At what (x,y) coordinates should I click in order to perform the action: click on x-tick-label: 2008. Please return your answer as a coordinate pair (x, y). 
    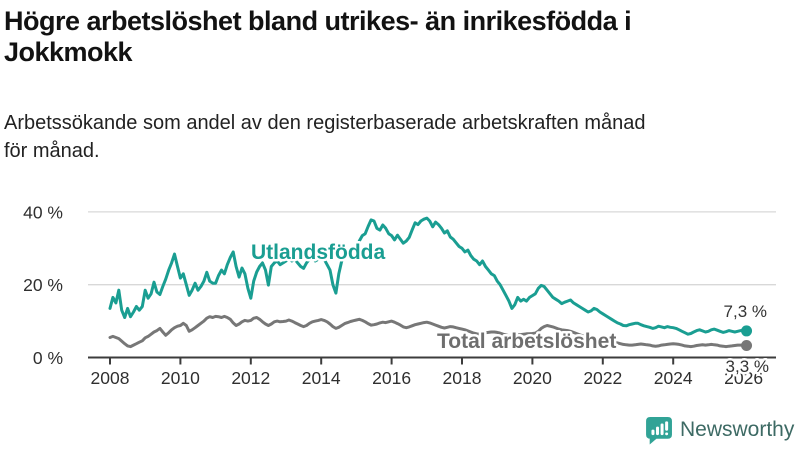
    Looking at the image, I should click on (110, 378).